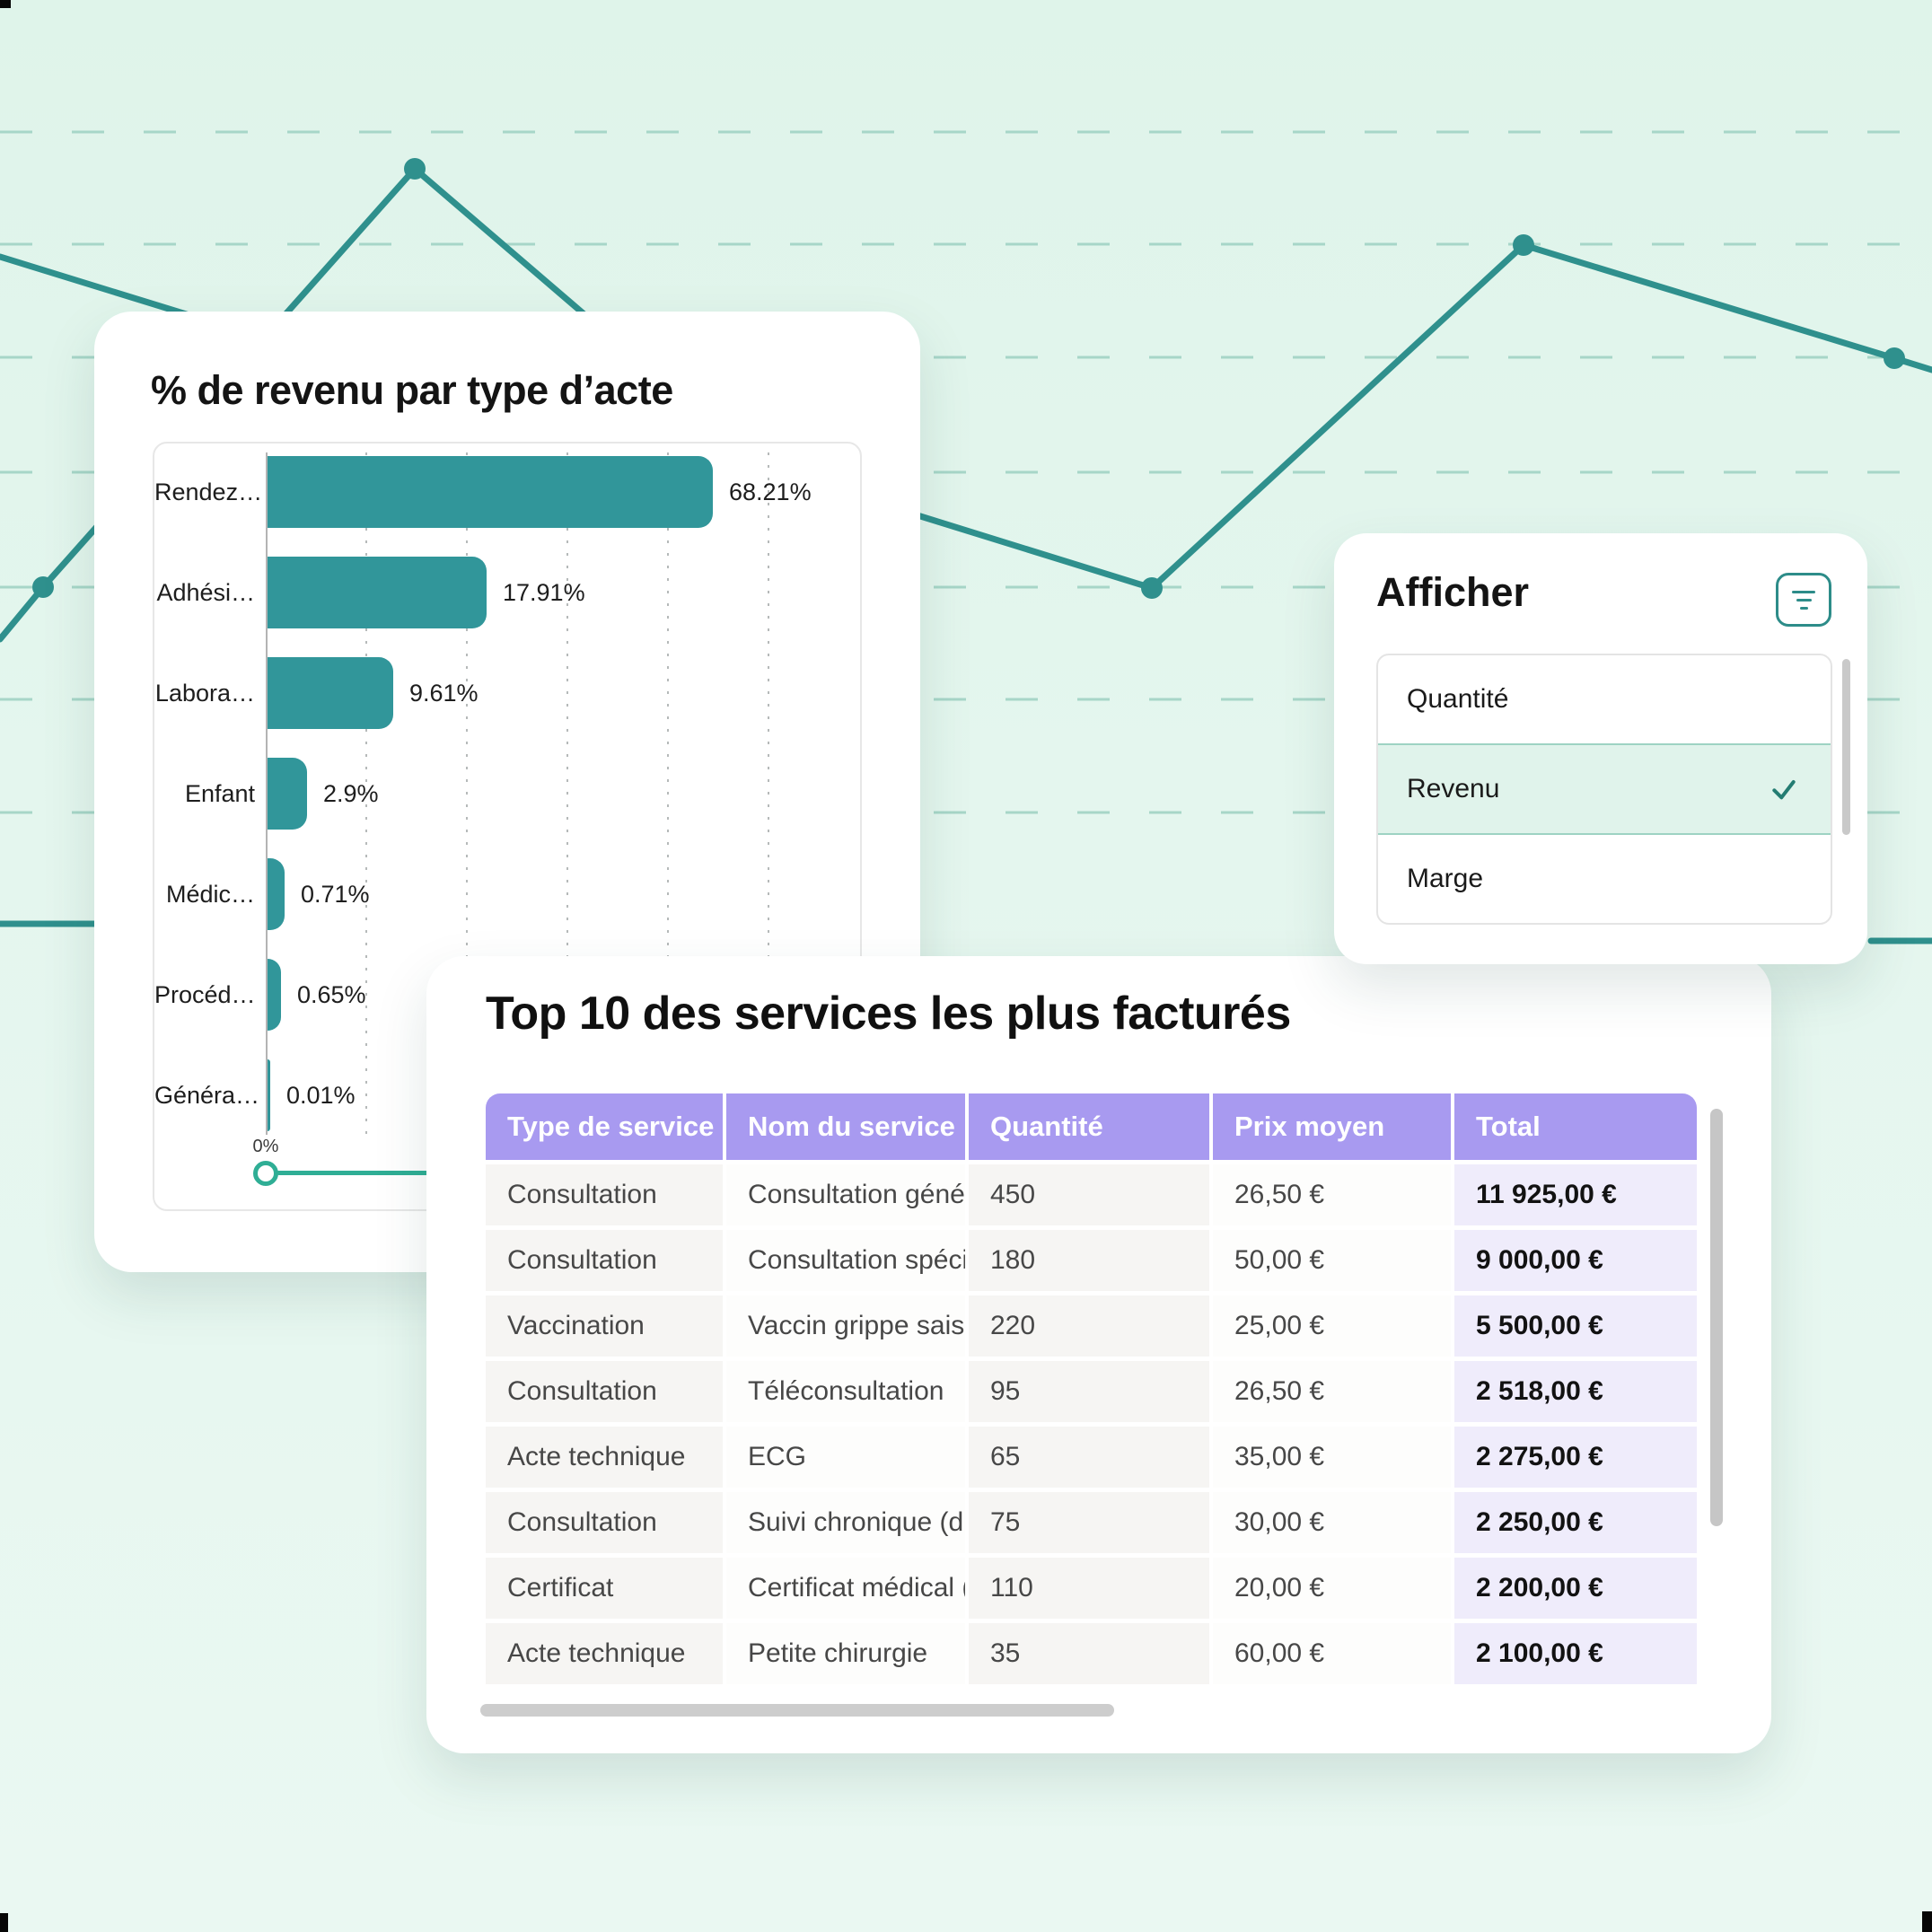  Describe the element at coordinates (1332, 1653) in the screenshot. I see `table-cell: 60,00 €` at that location.